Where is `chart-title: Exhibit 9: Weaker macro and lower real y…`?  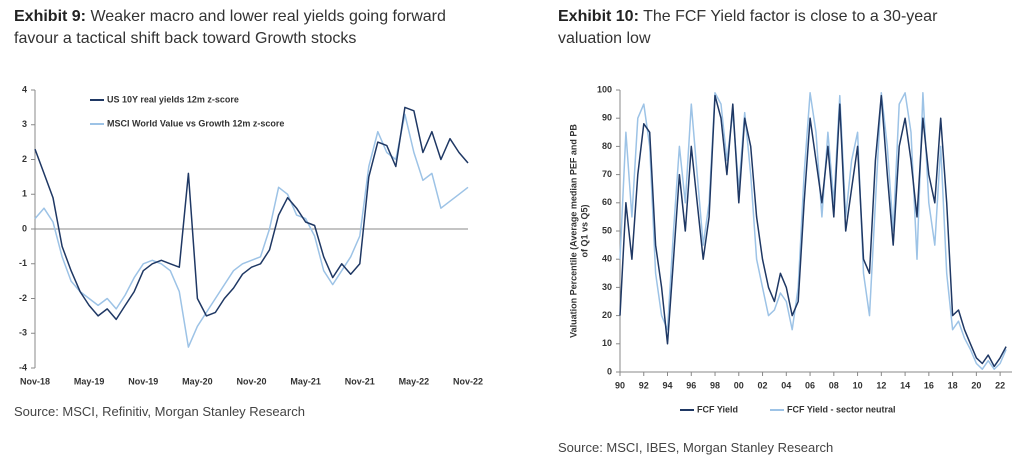 chart-title: Exhibit 9: Weaker macro and lower real y… is located at coordinates (254, 28).